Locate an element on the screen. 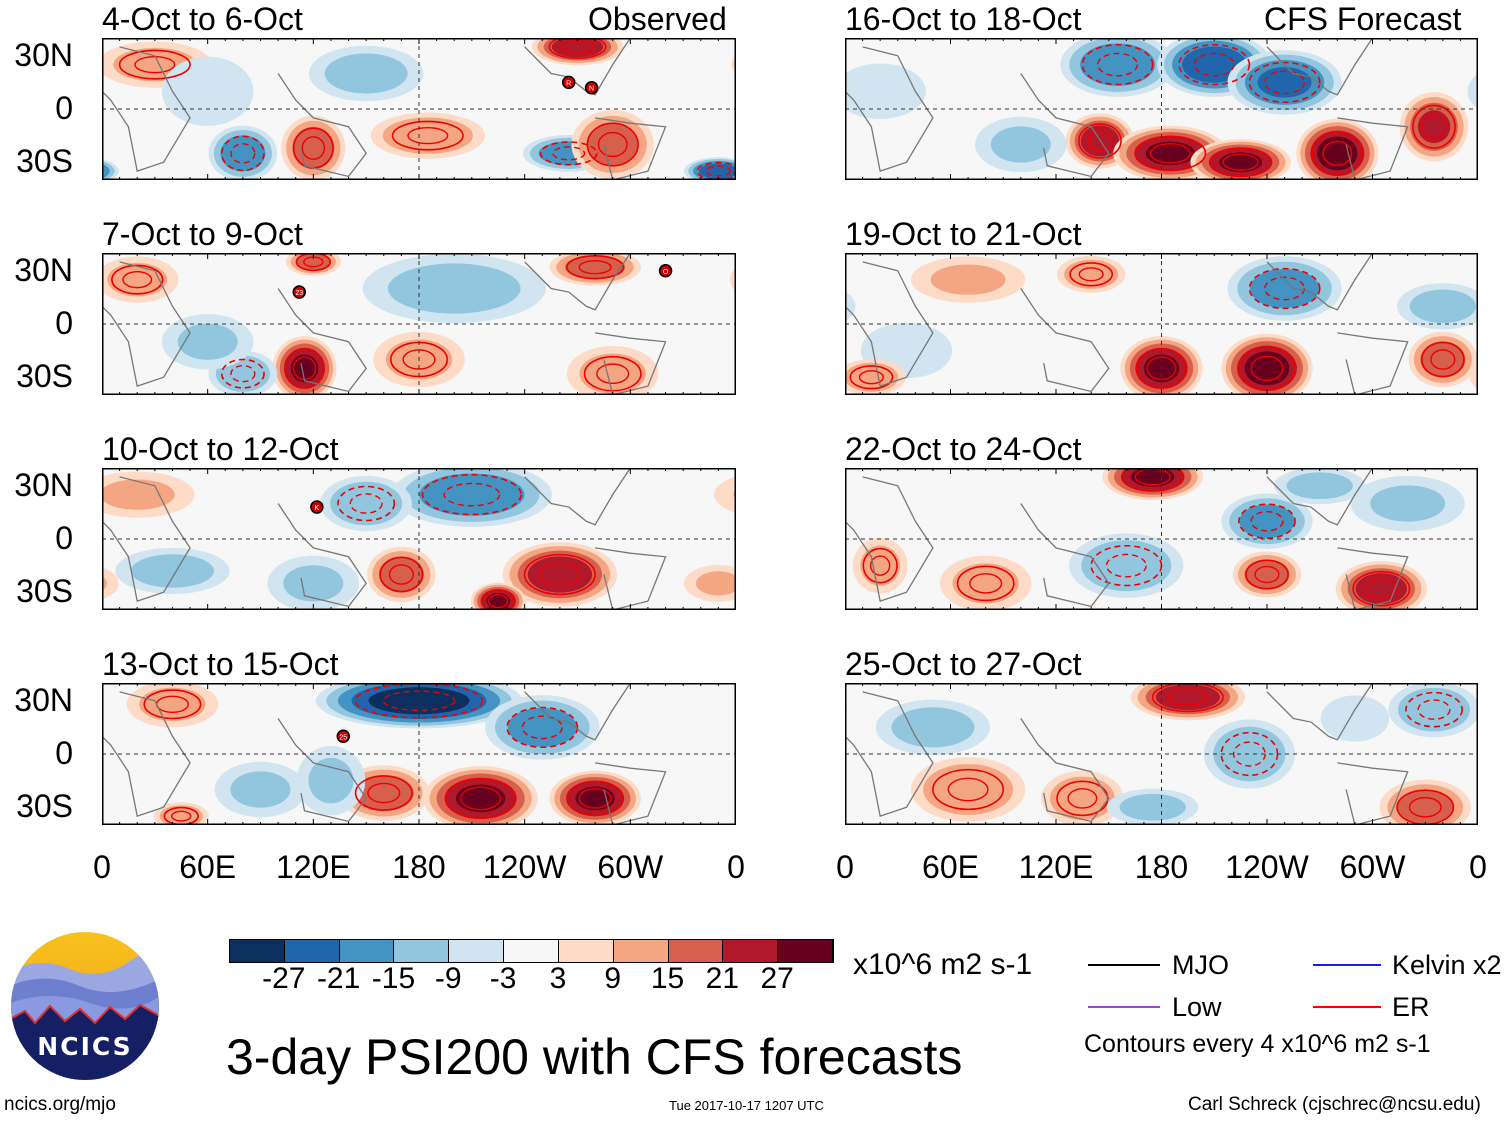 Image resolution: width=1510 pixels, height=1121 pixels. storm-marker: R is located at coordinates (568, 82).